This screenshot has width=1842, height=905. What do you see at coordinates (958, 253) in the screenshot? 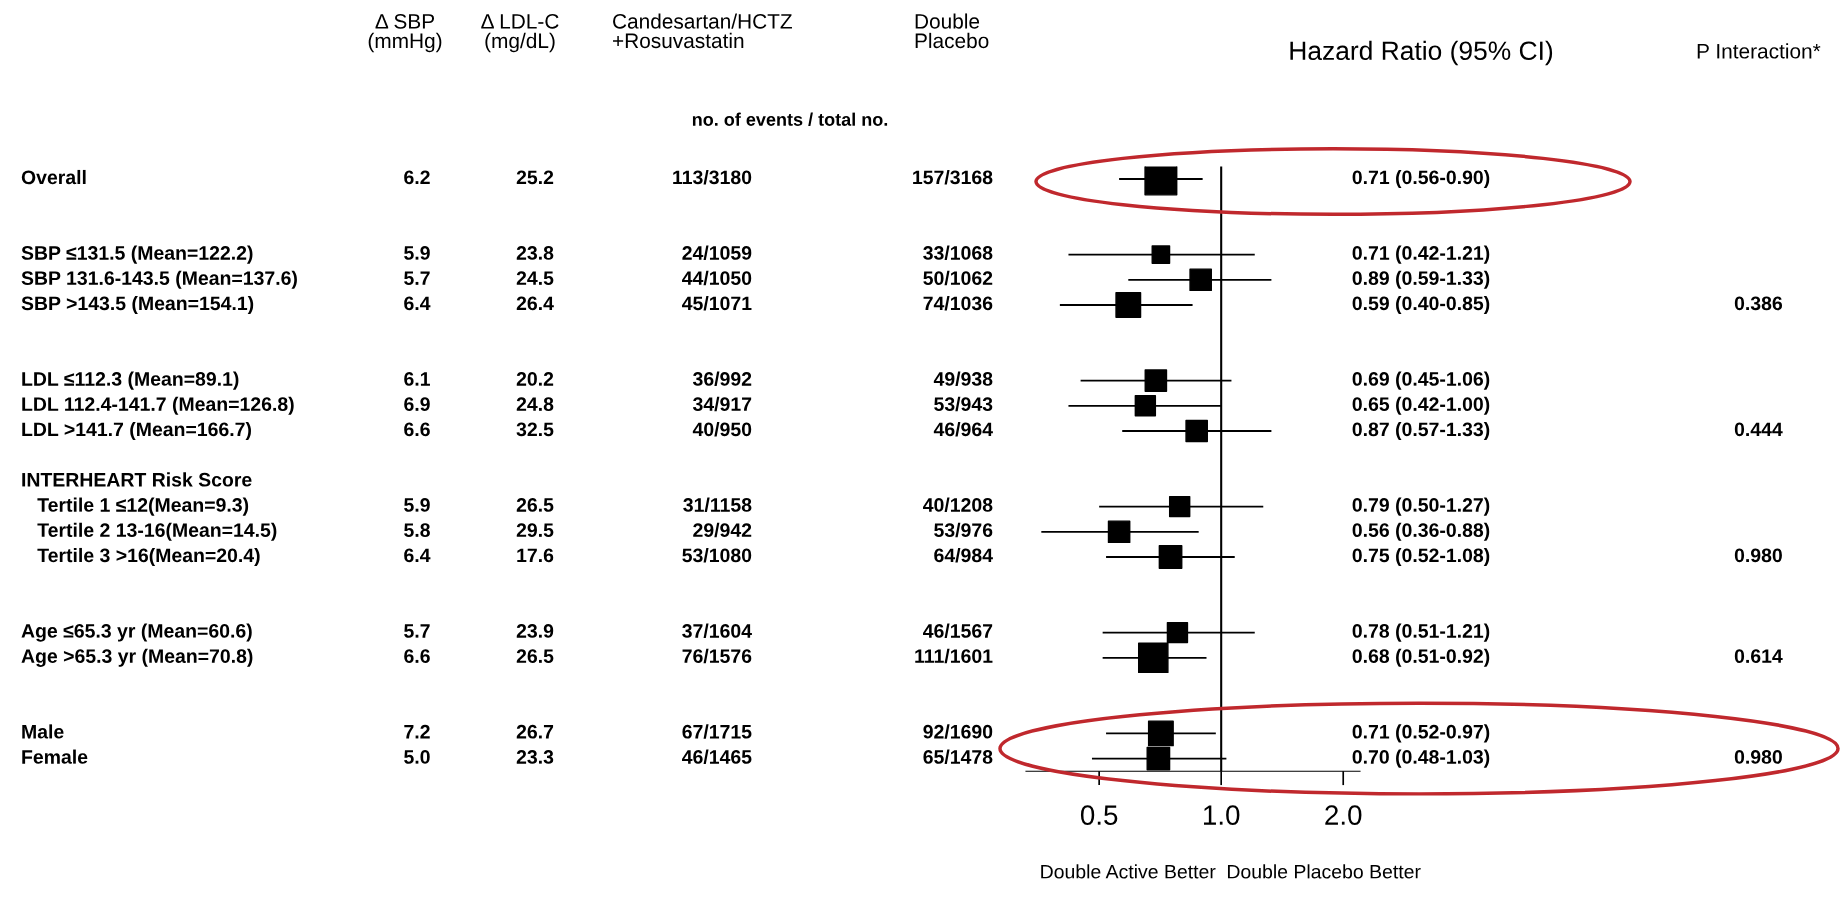
I see `text: 33/1068` at bounding box center [958, 253].